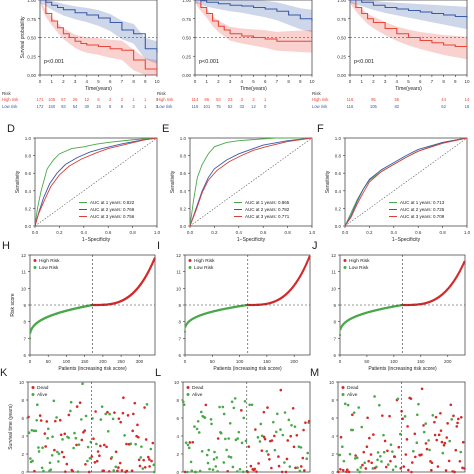 The image size is (474, 474). I want to click on x-tick-label: 100, so click(67, 361).